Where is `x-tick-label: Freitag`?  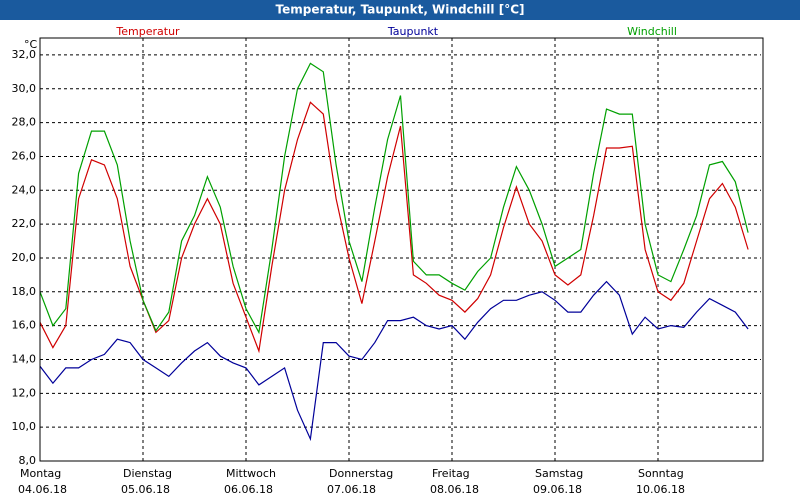 x-tick-label: Freitag is located at coordinates (451, 473).